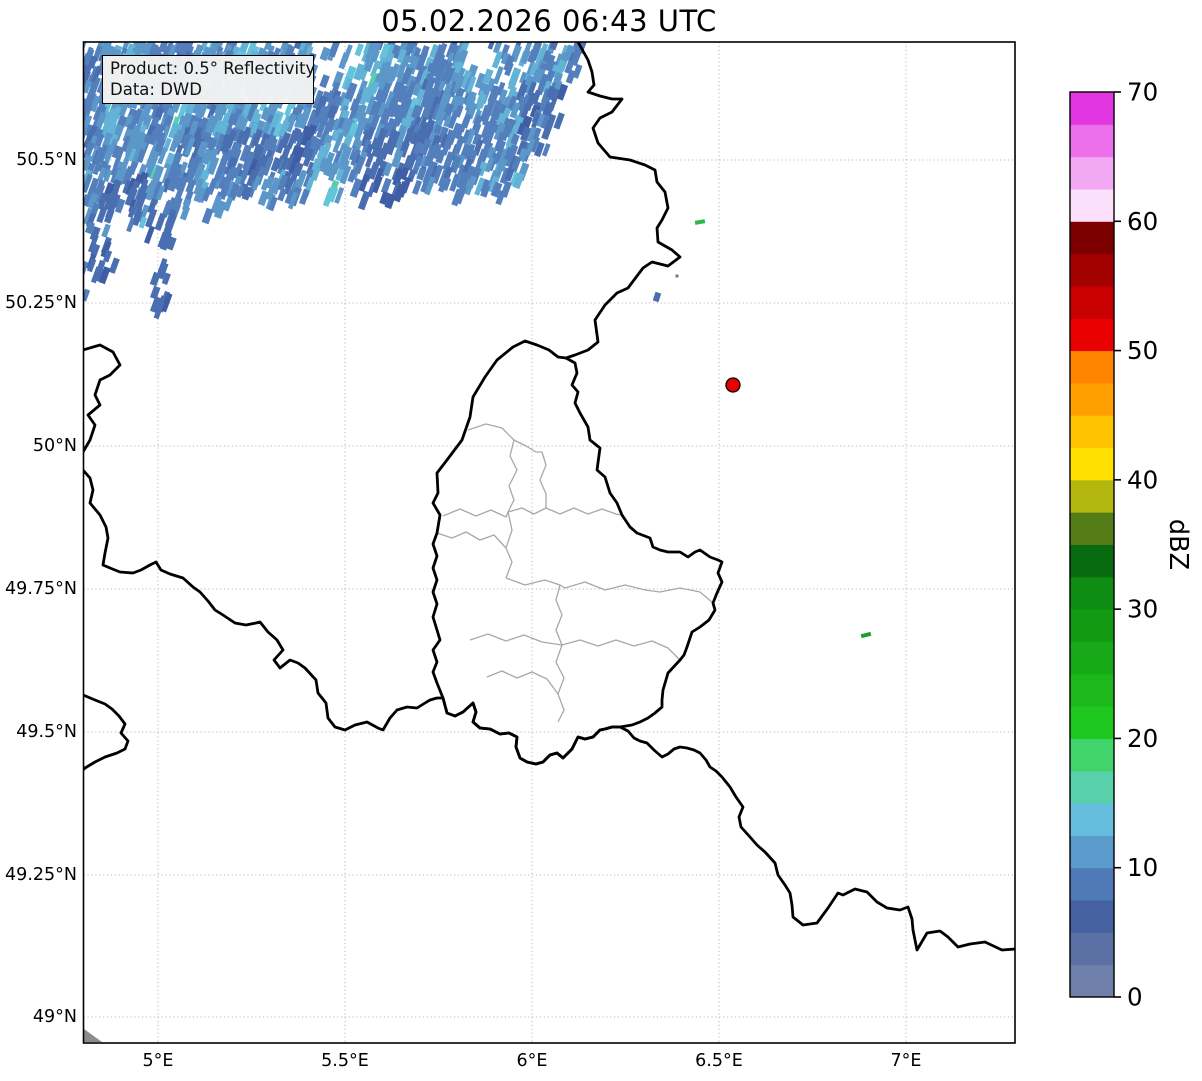 This screenshot has height=1081, width=1202. I want to click on colorbar: 0 10 20 30 40 50 60 70 dBZ, so click(1131, 545).